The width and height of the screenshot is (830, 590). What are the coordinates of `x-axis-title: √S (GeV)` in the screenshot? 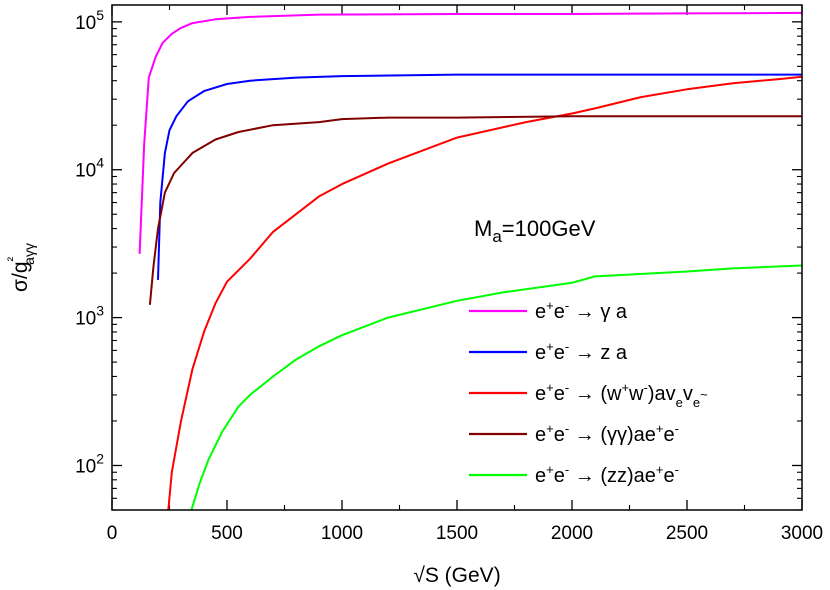 It's located at (456, 575).